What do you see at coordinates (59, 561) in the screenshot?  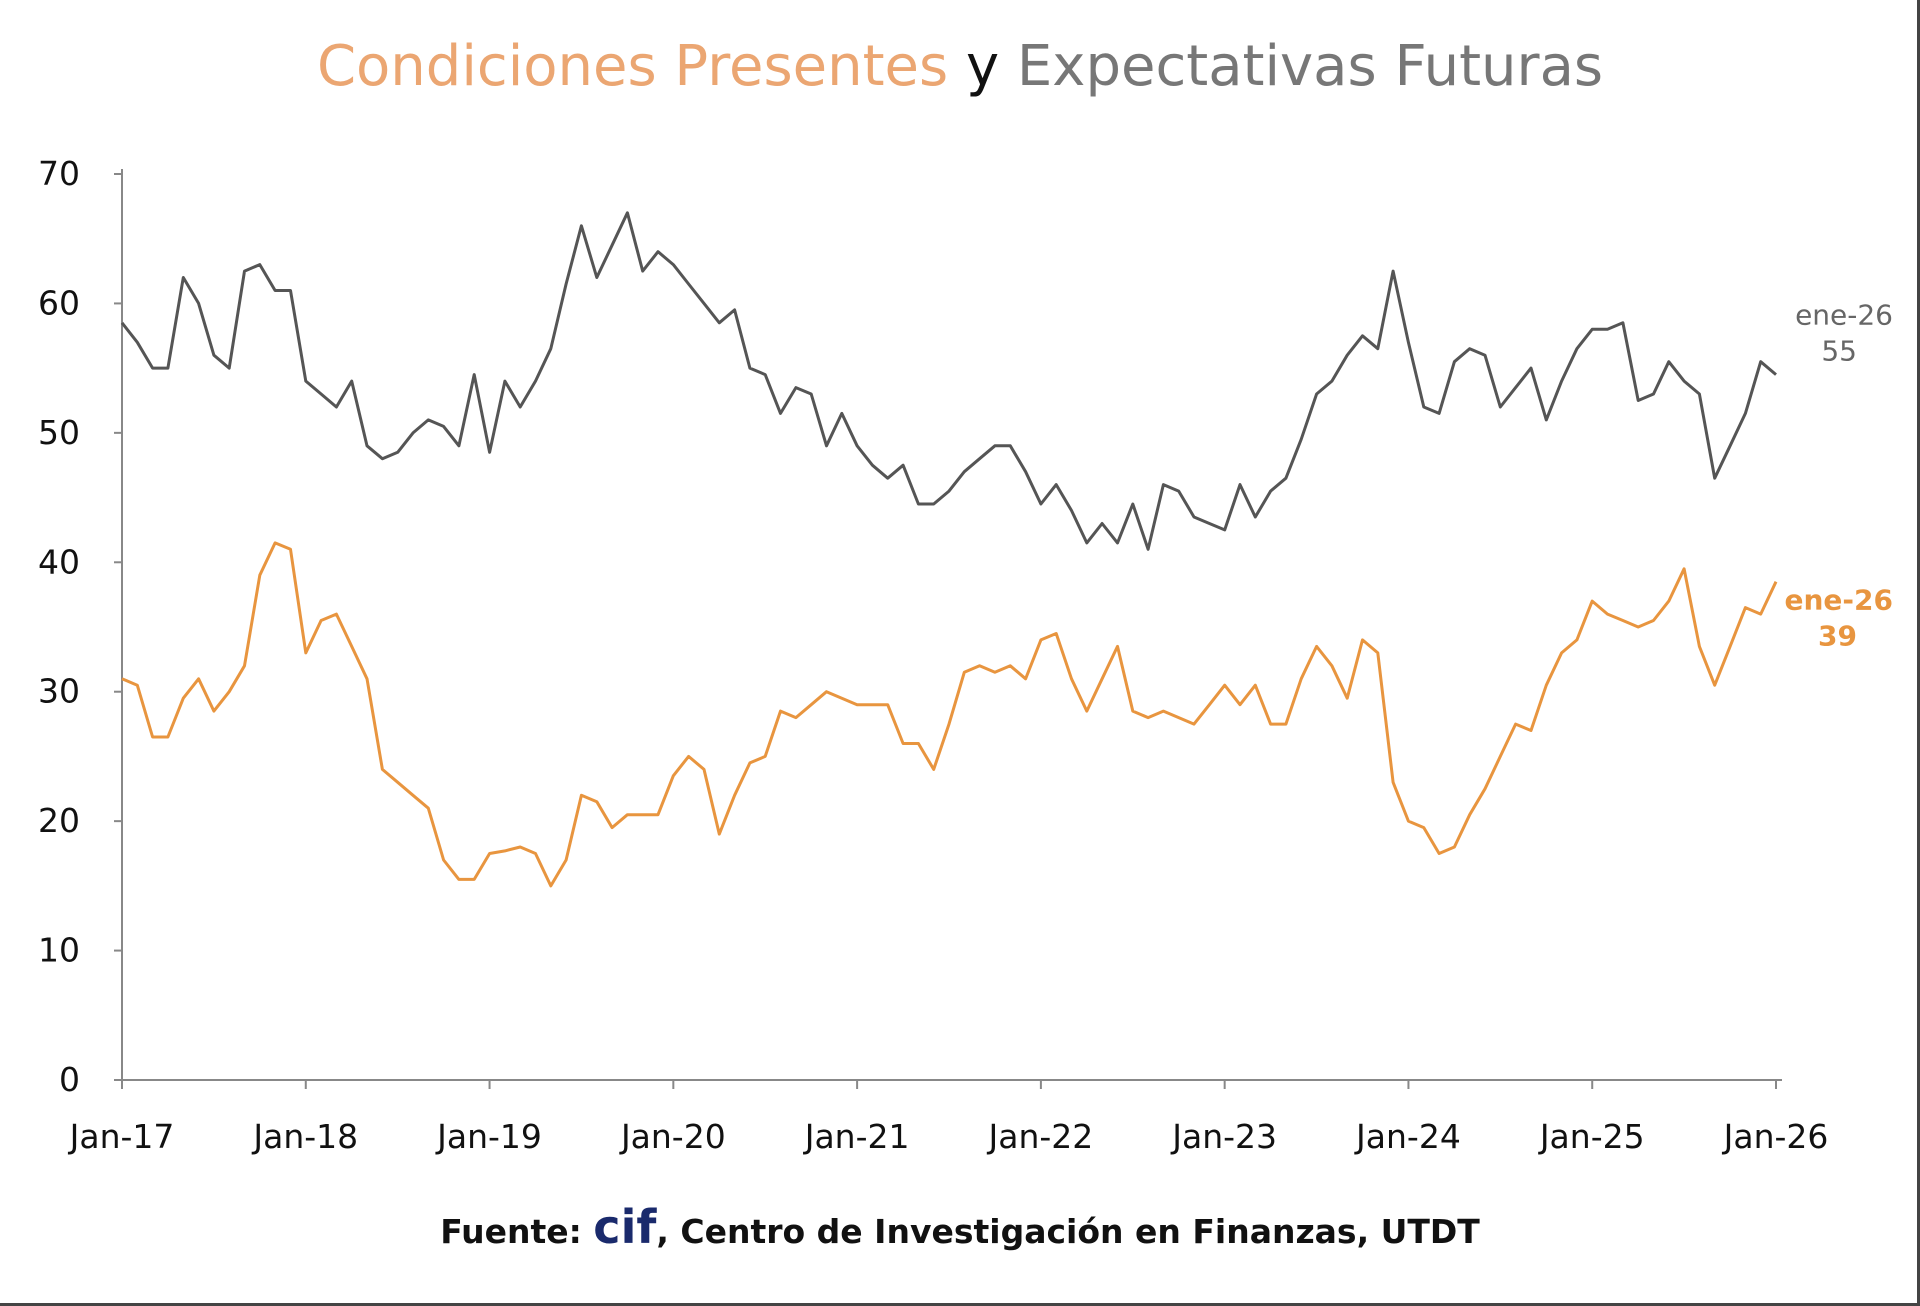 I see `y-tick-label: 40` at bounding box center [59, 561].